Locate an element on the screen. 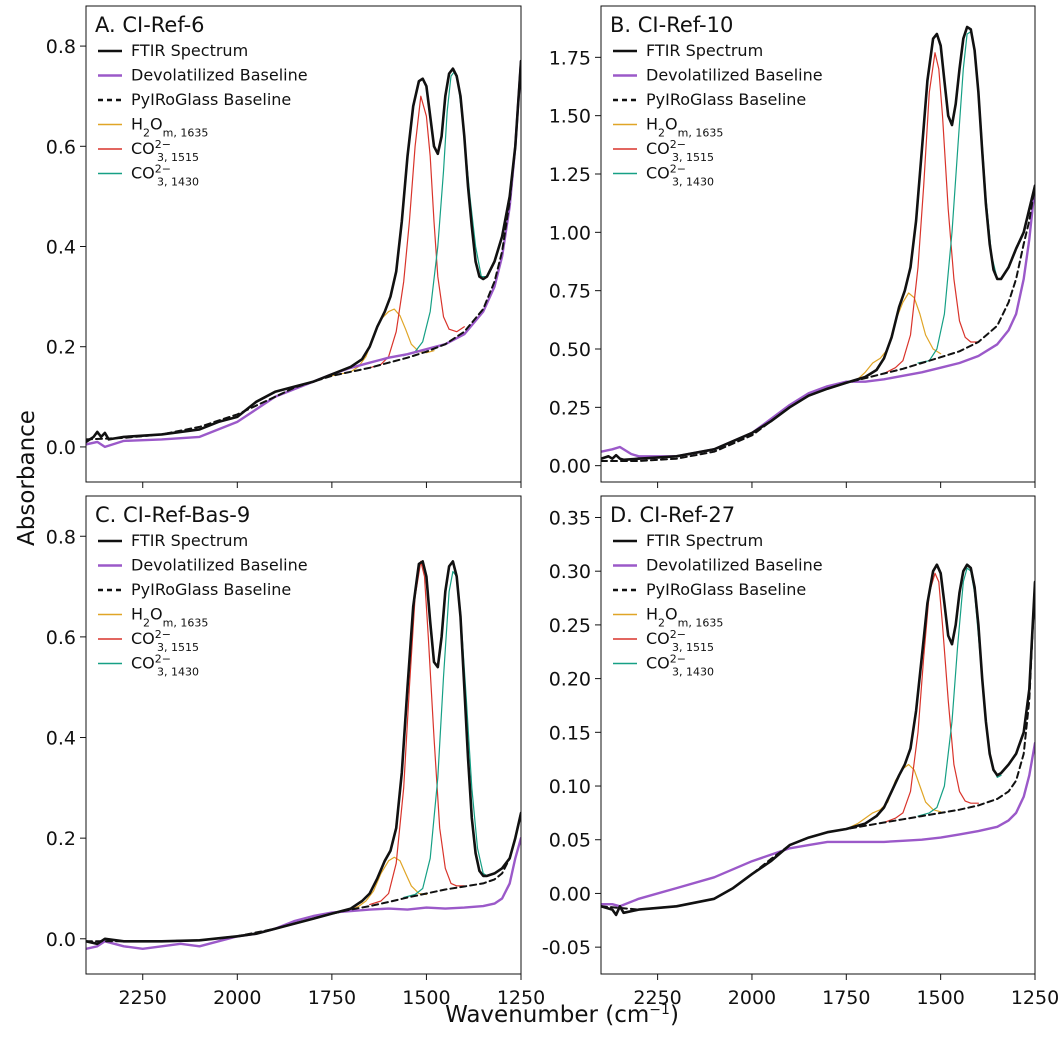 The image size is (1064, 1039). y-axis-label: Absorbance is located at coordinates (27, 478).